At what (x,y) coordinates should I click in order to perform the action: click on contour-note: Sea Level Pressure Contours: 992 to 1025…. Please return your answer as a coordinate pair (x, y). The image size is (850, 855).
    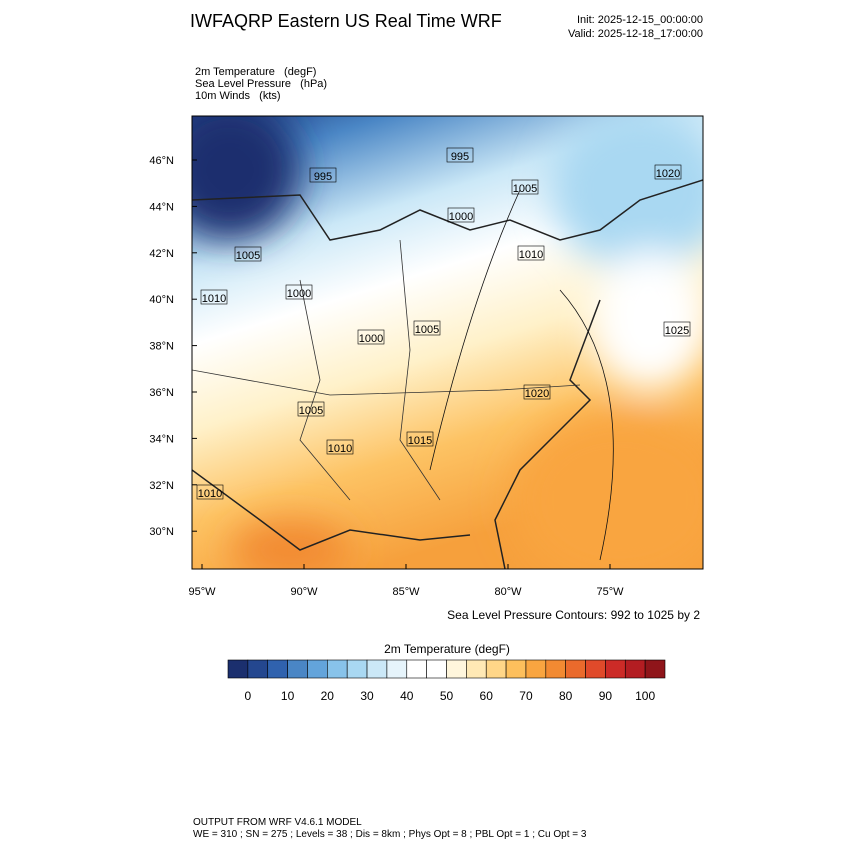
    Looking at the image, I should click on (573, 615).